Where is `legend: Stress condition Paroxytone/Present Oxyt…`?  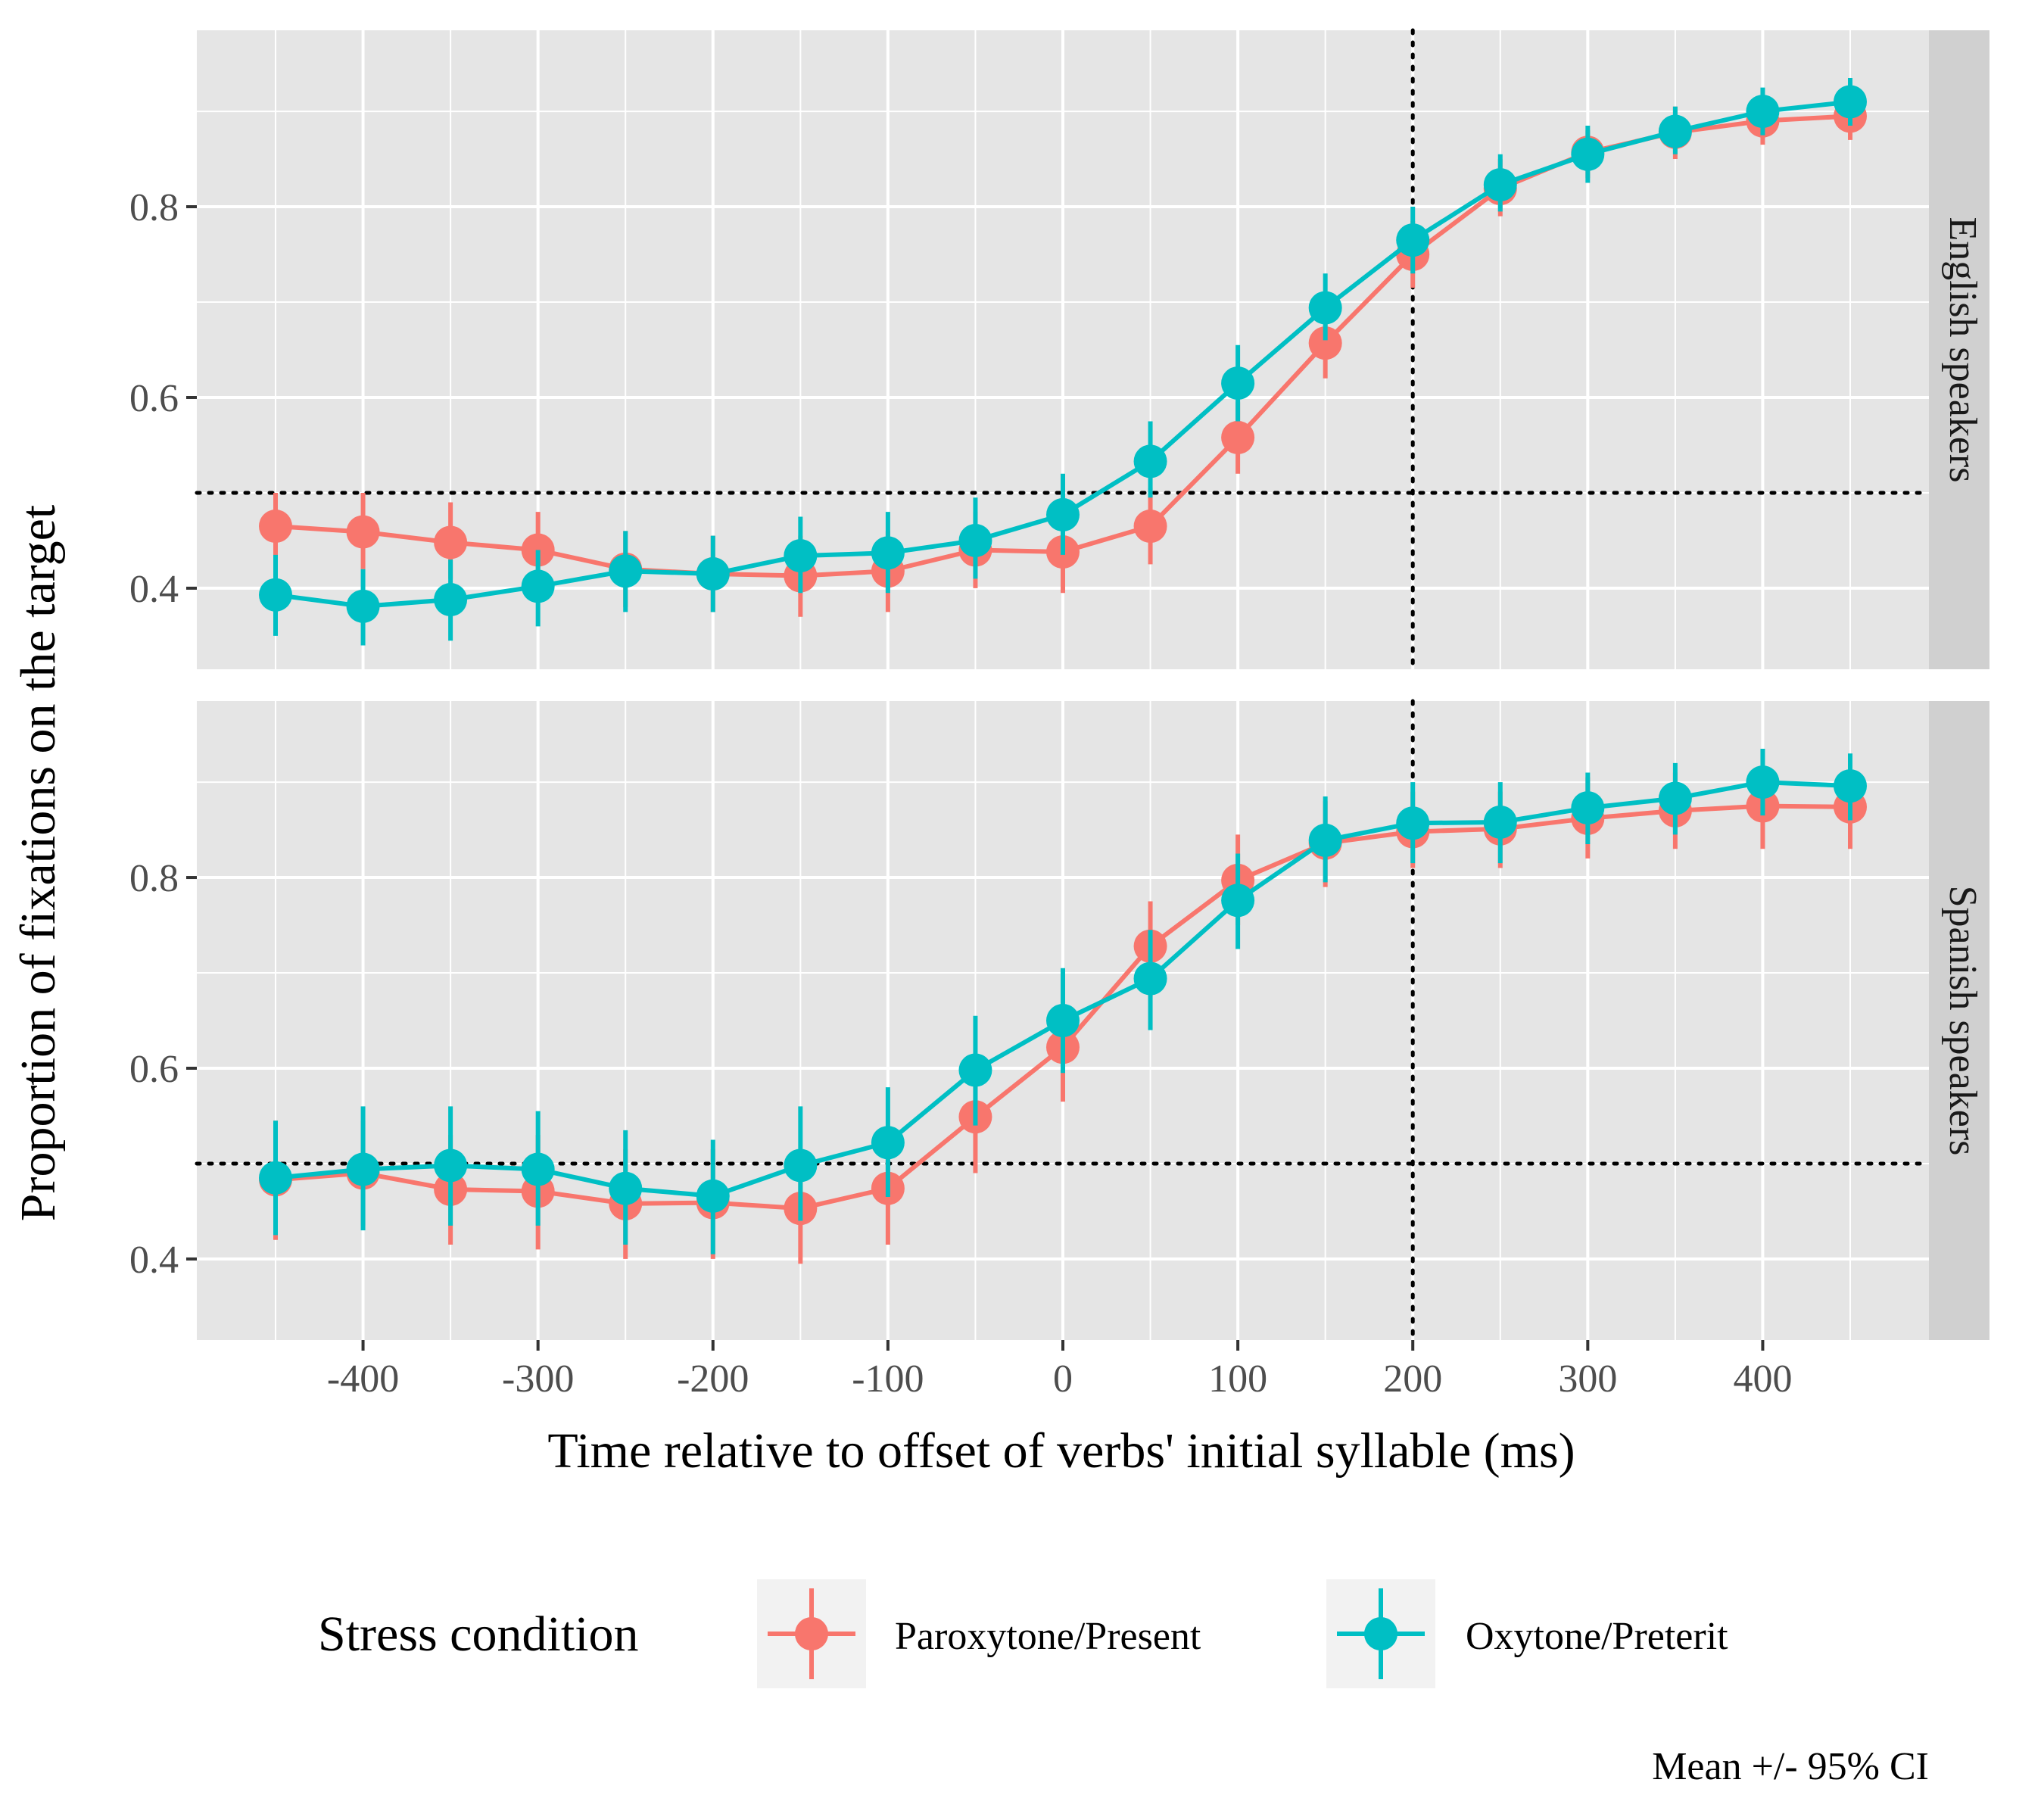 legend: Stress condition Paroxytone/Present Oxyt… is located at coordinates (1023, 1633).